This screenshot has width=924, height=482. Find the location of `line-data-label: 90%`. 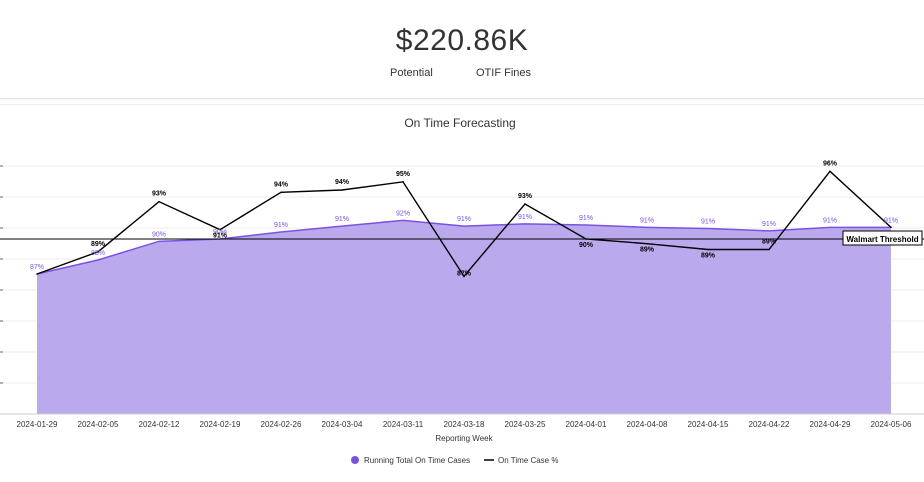

line-data-label: 90% is located at coordinates (586, 245).